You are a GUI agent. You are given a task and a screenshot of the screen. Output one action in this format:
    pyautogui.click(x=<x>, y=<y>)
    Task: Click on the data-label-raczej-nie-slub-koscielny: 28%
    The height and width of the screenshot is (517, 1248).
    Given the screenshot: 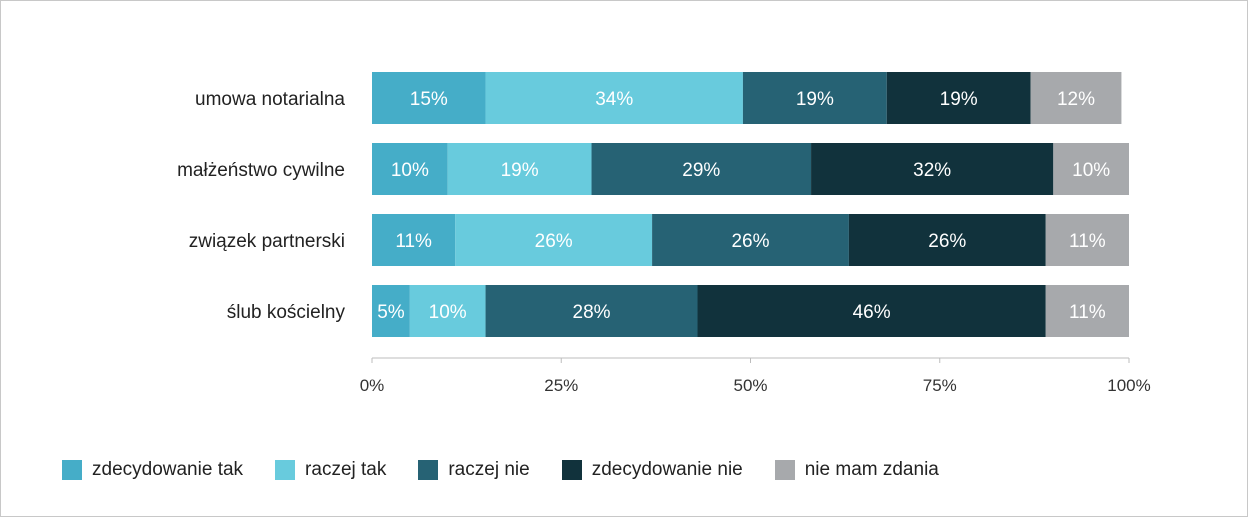 What is the action you would take?
    pyautogui.click(x=592, y=312)
    